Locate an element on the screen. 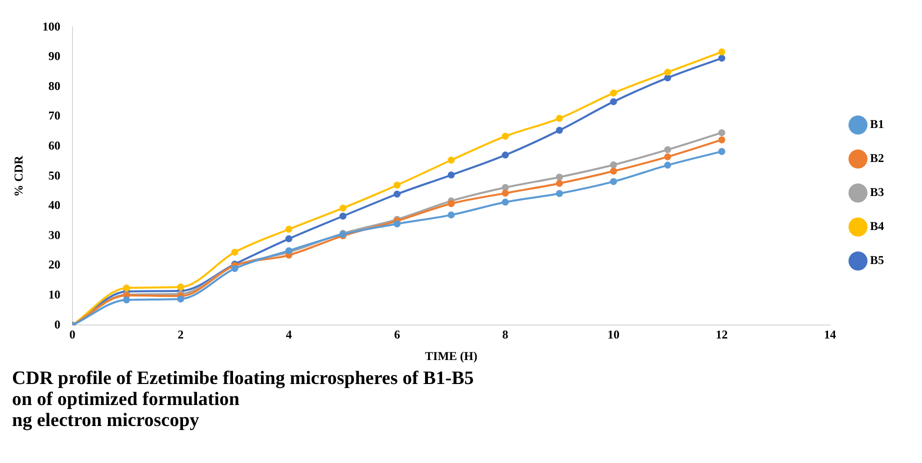  y-tick-label: 10 is located at coordinates (54, 294).